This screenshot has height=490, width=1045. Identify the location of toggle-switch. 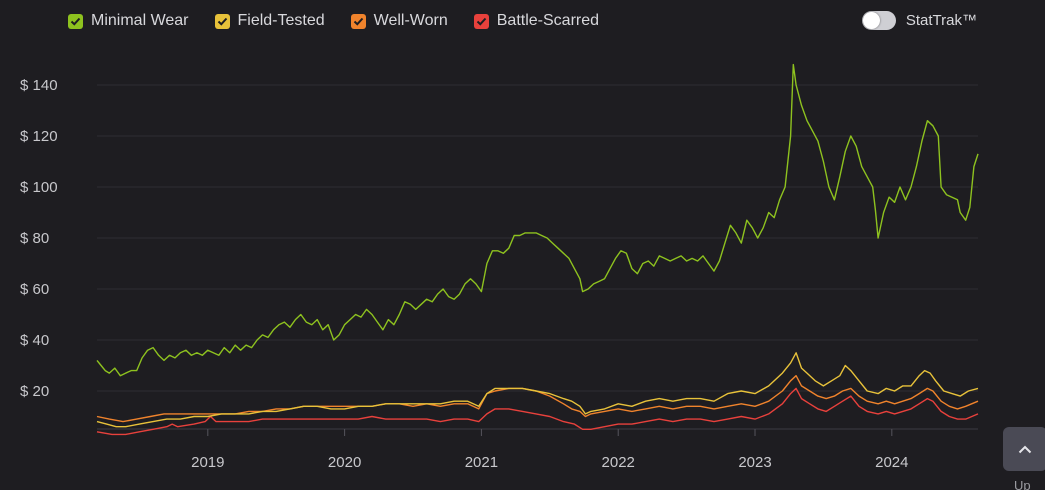
(878, 20).